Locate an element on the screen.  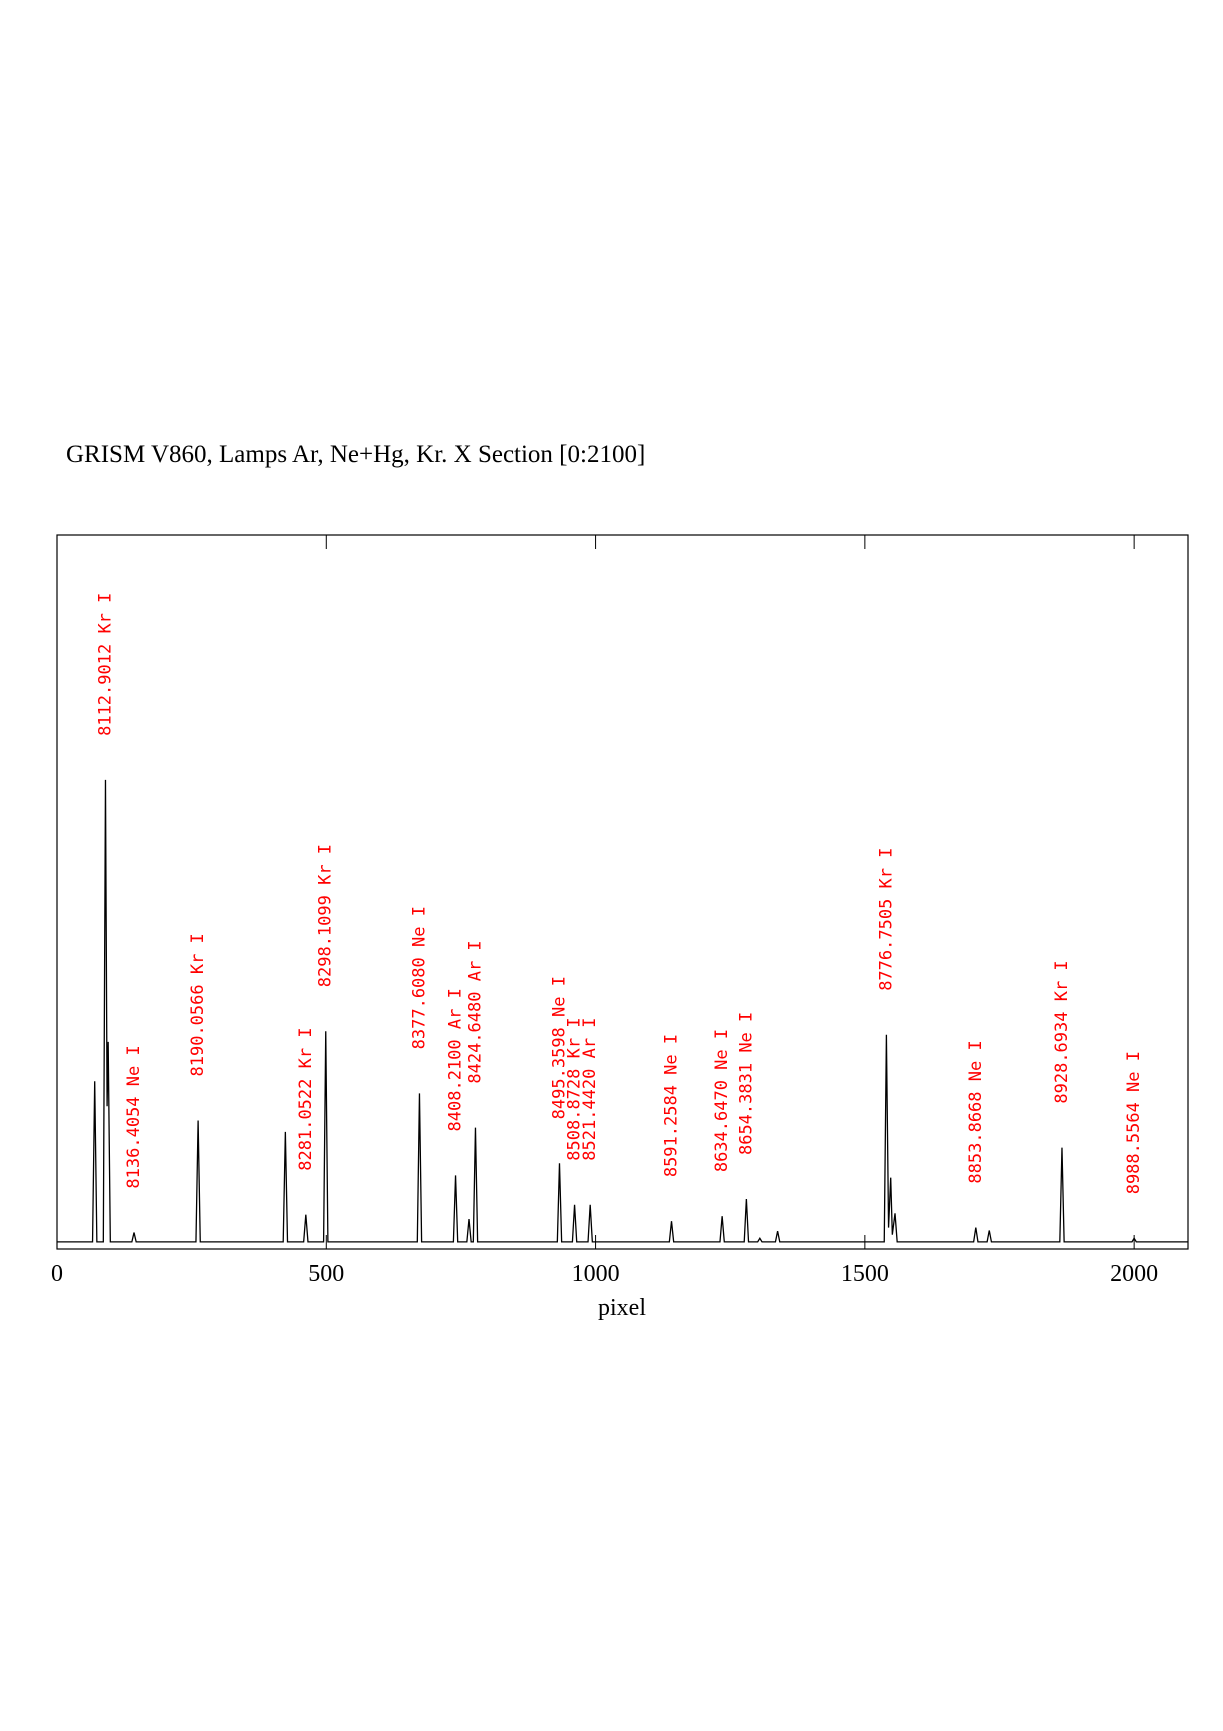
line-annotation: 8190.0566 Kr I is located at coordinates (198, 1004).